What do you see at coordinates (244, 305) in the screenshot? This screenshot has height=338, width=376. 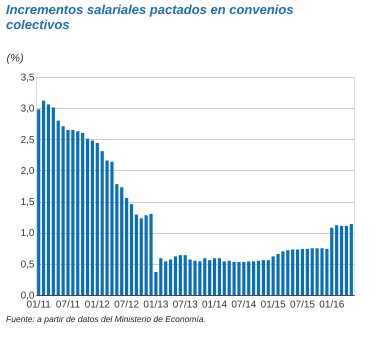 I see `x-tick-label: 07/14` at bounding box center [244, 305].